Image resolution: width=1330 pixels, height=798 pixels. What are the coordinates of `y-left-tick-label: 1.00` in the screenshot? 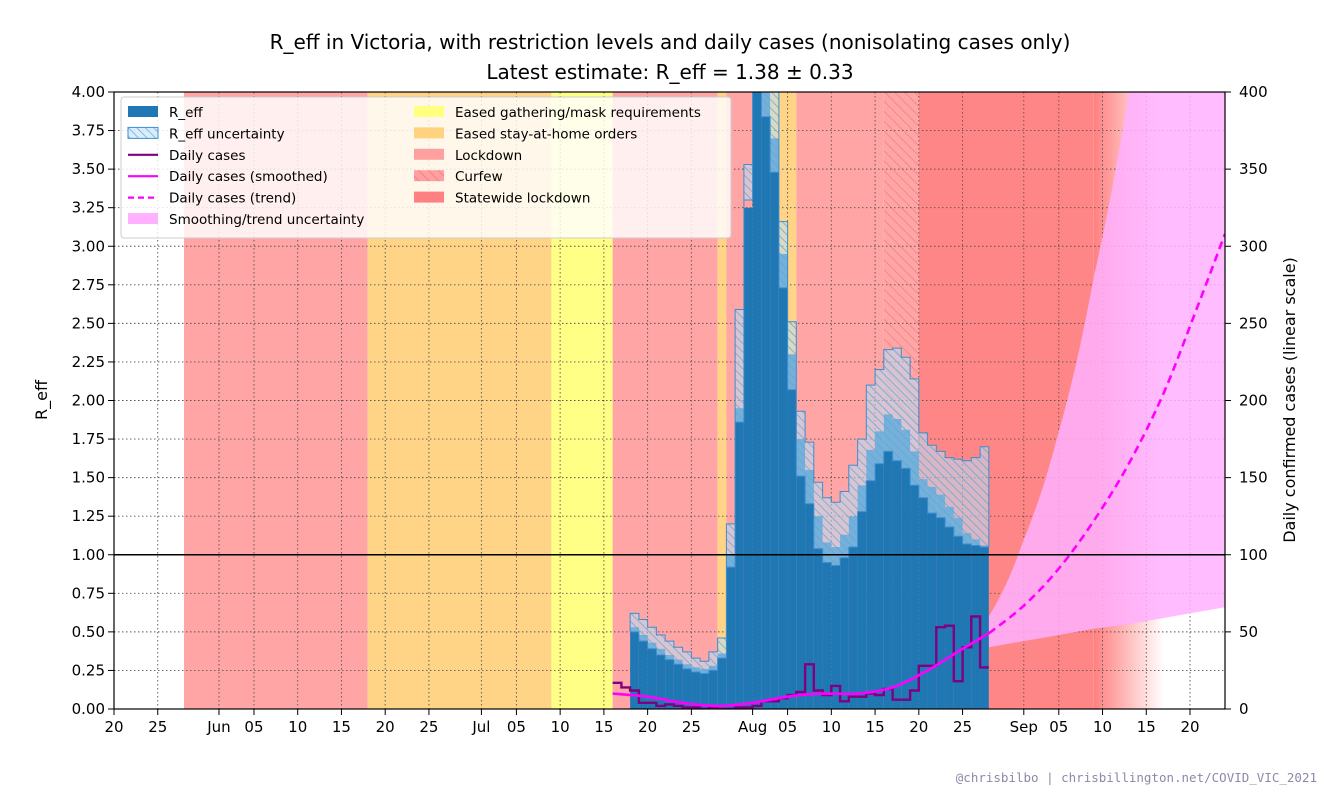 It's located at (88, 555).